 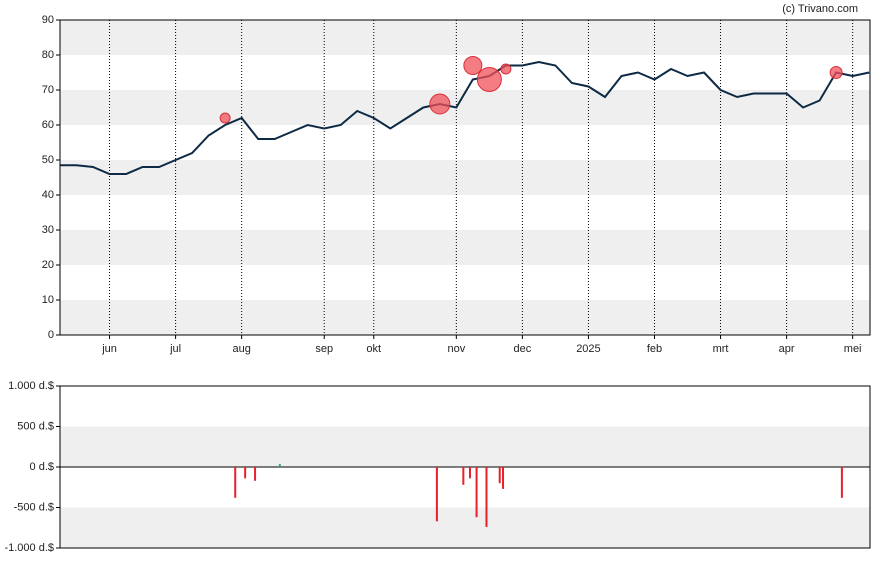 I want to click on y-tick-label: 500 d.$, so click(x=35, y=426).